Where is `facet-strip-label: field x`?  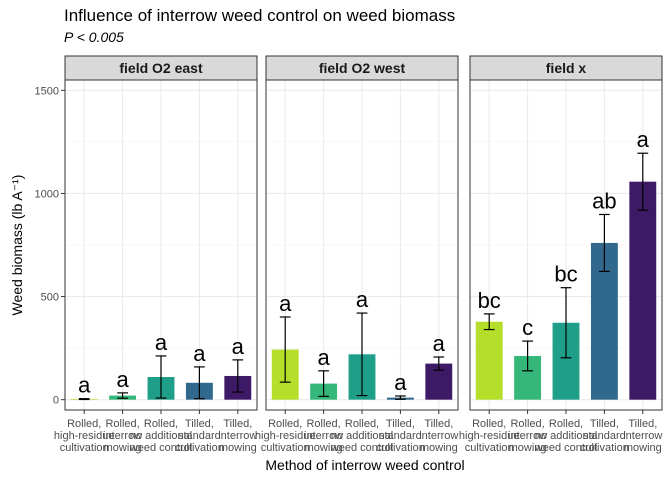 facet-strip-label: field x is located at coordinates (566, 68).